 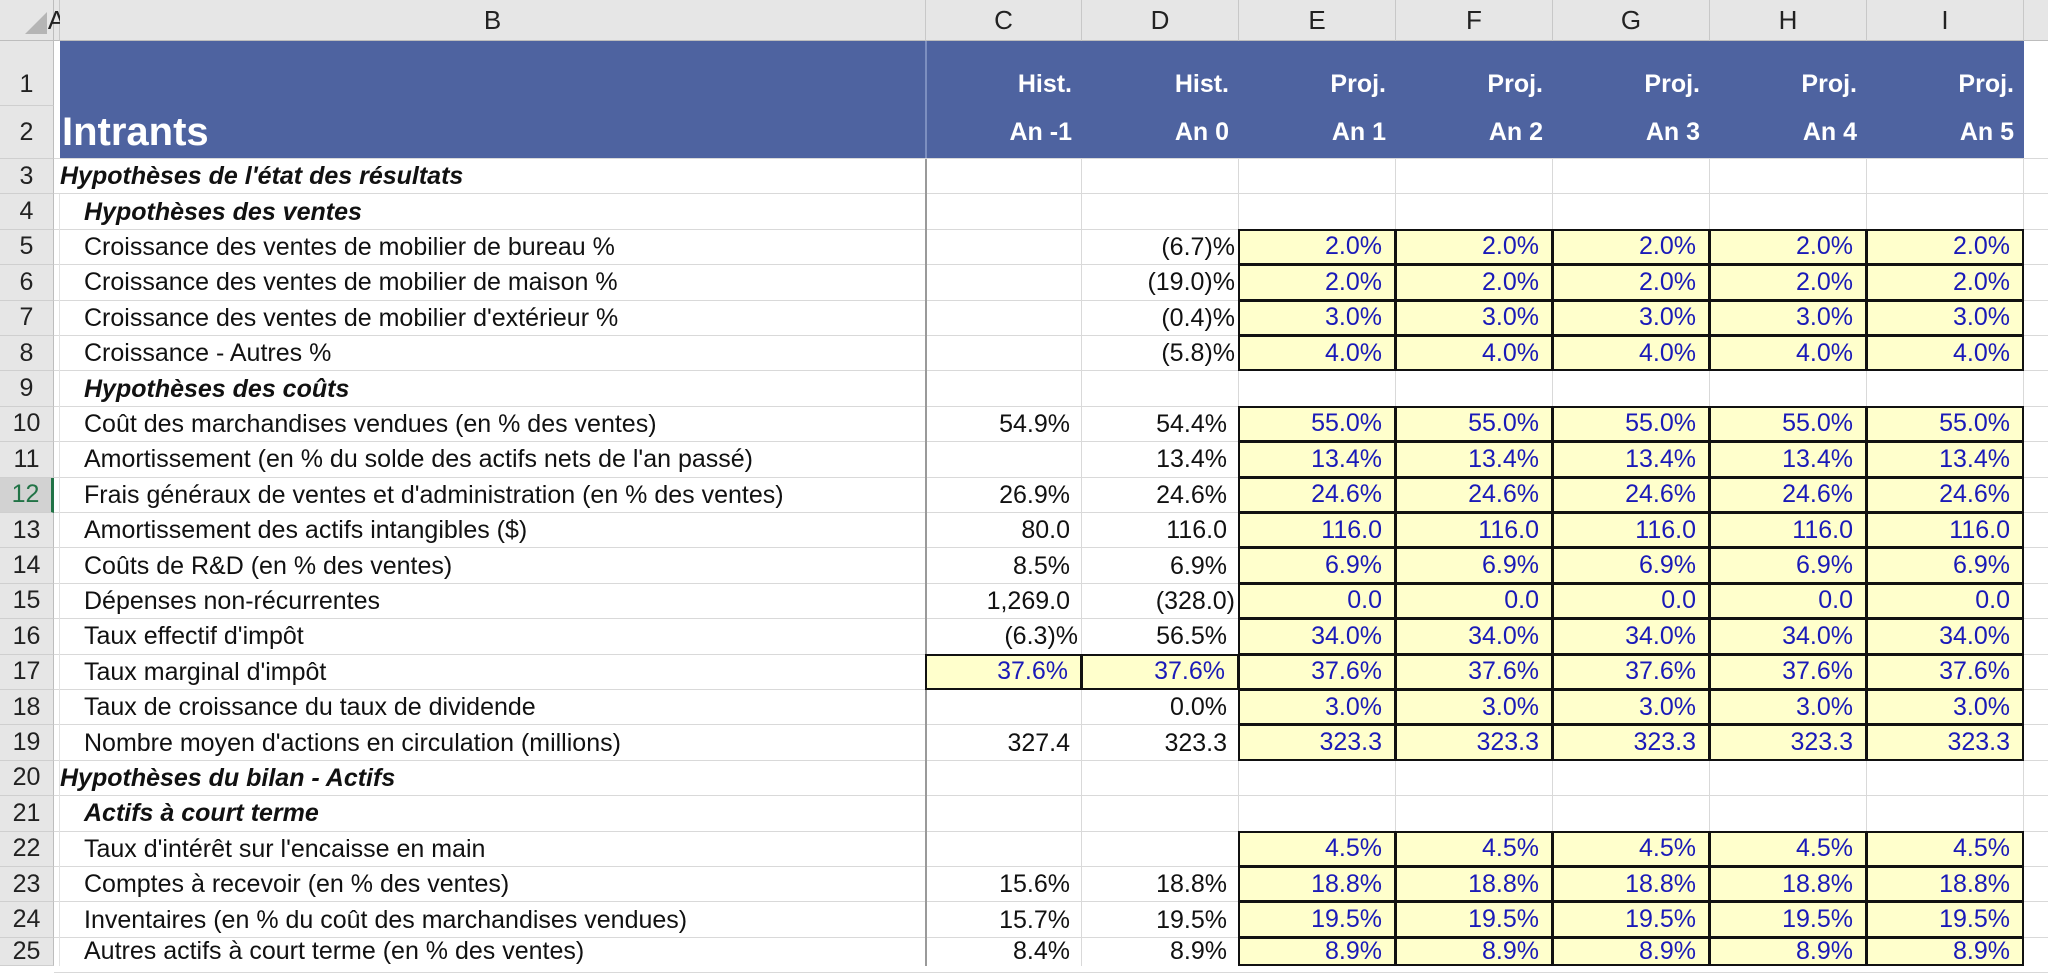 What do you see at coordinates (223, 211) in the screenshot?
I see `section-heading: Hypothèses des ventes` at bounding box center [223, 211].